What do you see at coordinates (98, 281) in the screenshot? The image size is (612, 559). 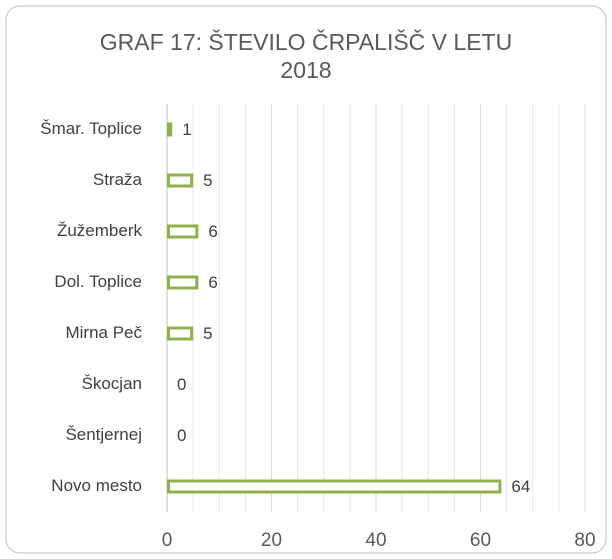 I see `y-tick-label: Dol. Toplice` at bounding box center [98, 281].